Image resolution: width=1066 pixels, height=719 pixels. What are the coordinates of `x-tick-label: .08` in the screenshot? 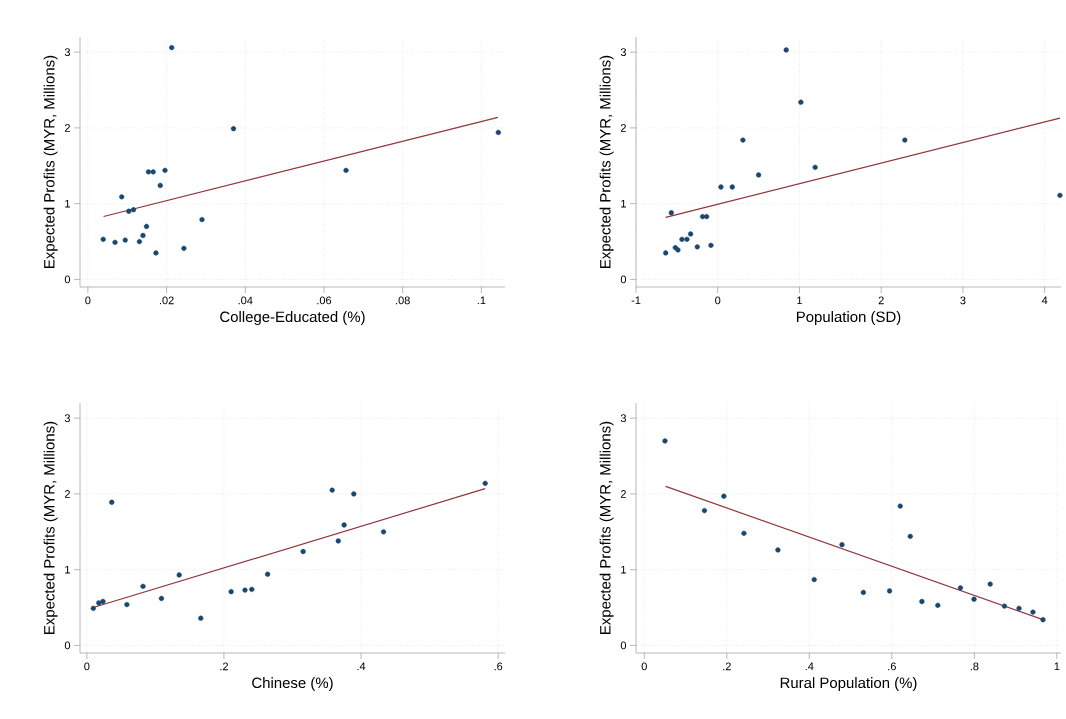 It's located at (403, 300).